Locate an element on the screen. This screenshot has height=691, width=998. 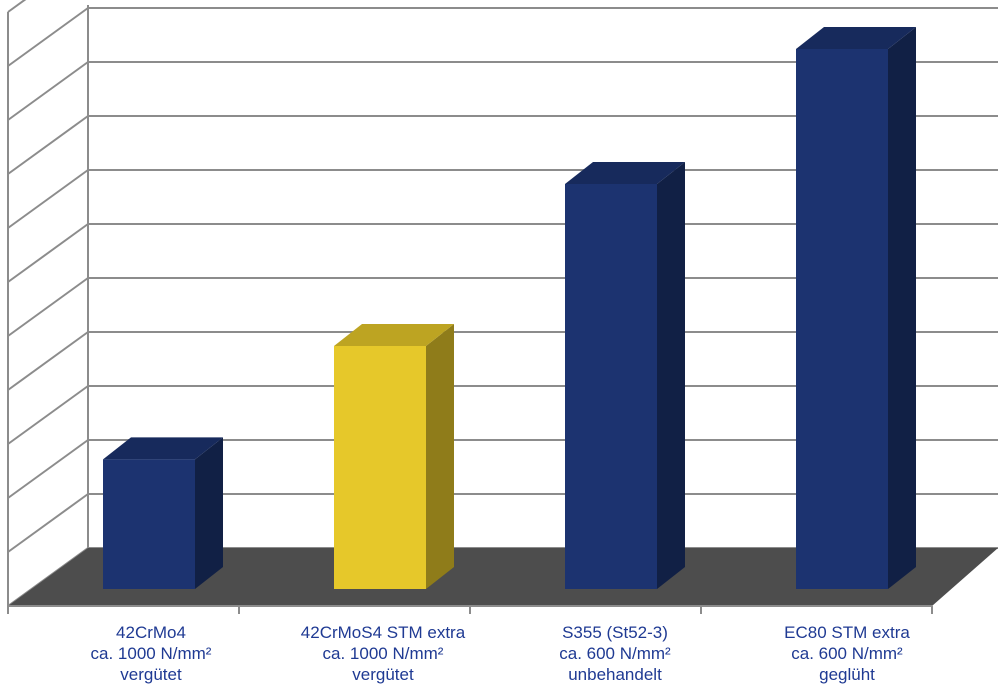
category-label: S355 (St52-3) ca. 600 N/mm² unbehandelt is located at coordinates (615, 653).